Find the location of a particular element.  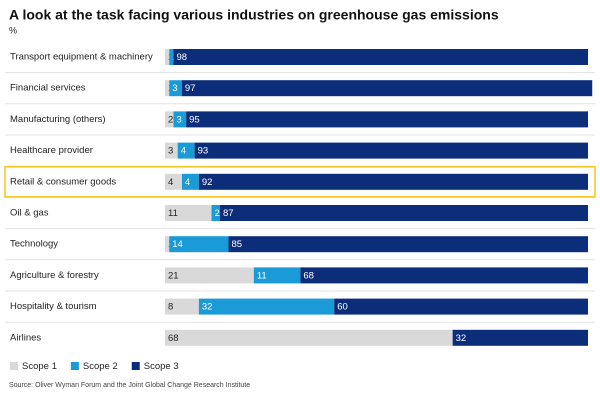

value-label: 8 is located at coordinates (170, 307).